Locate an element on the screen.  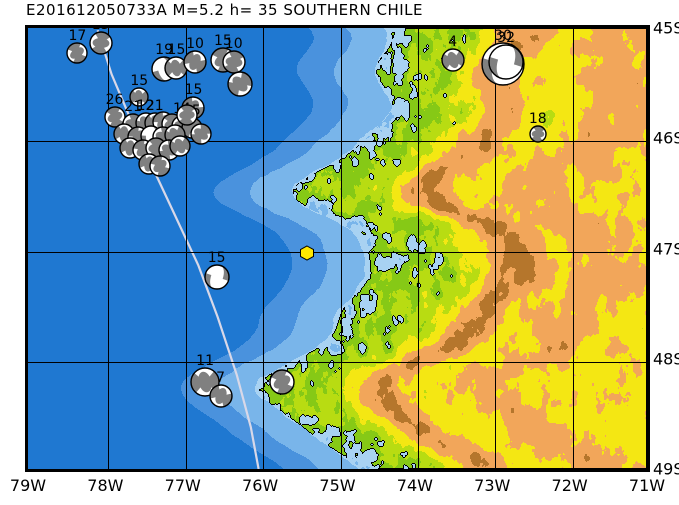
y-tick-label: 48S is located at coordinates (666, 359).